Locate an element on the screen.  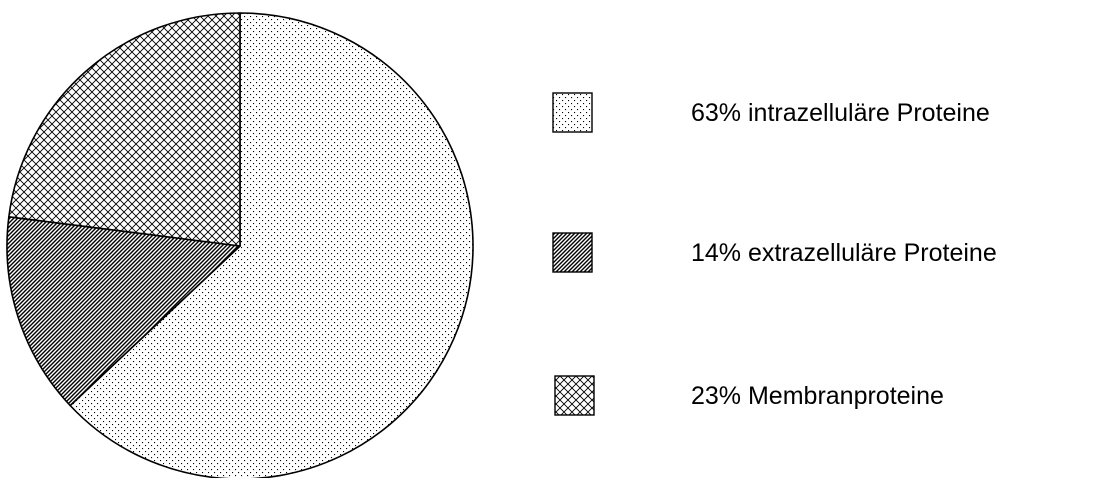
legend-label-0: 63% intrazelluläre Proteine is located at coordinates (840, 113).